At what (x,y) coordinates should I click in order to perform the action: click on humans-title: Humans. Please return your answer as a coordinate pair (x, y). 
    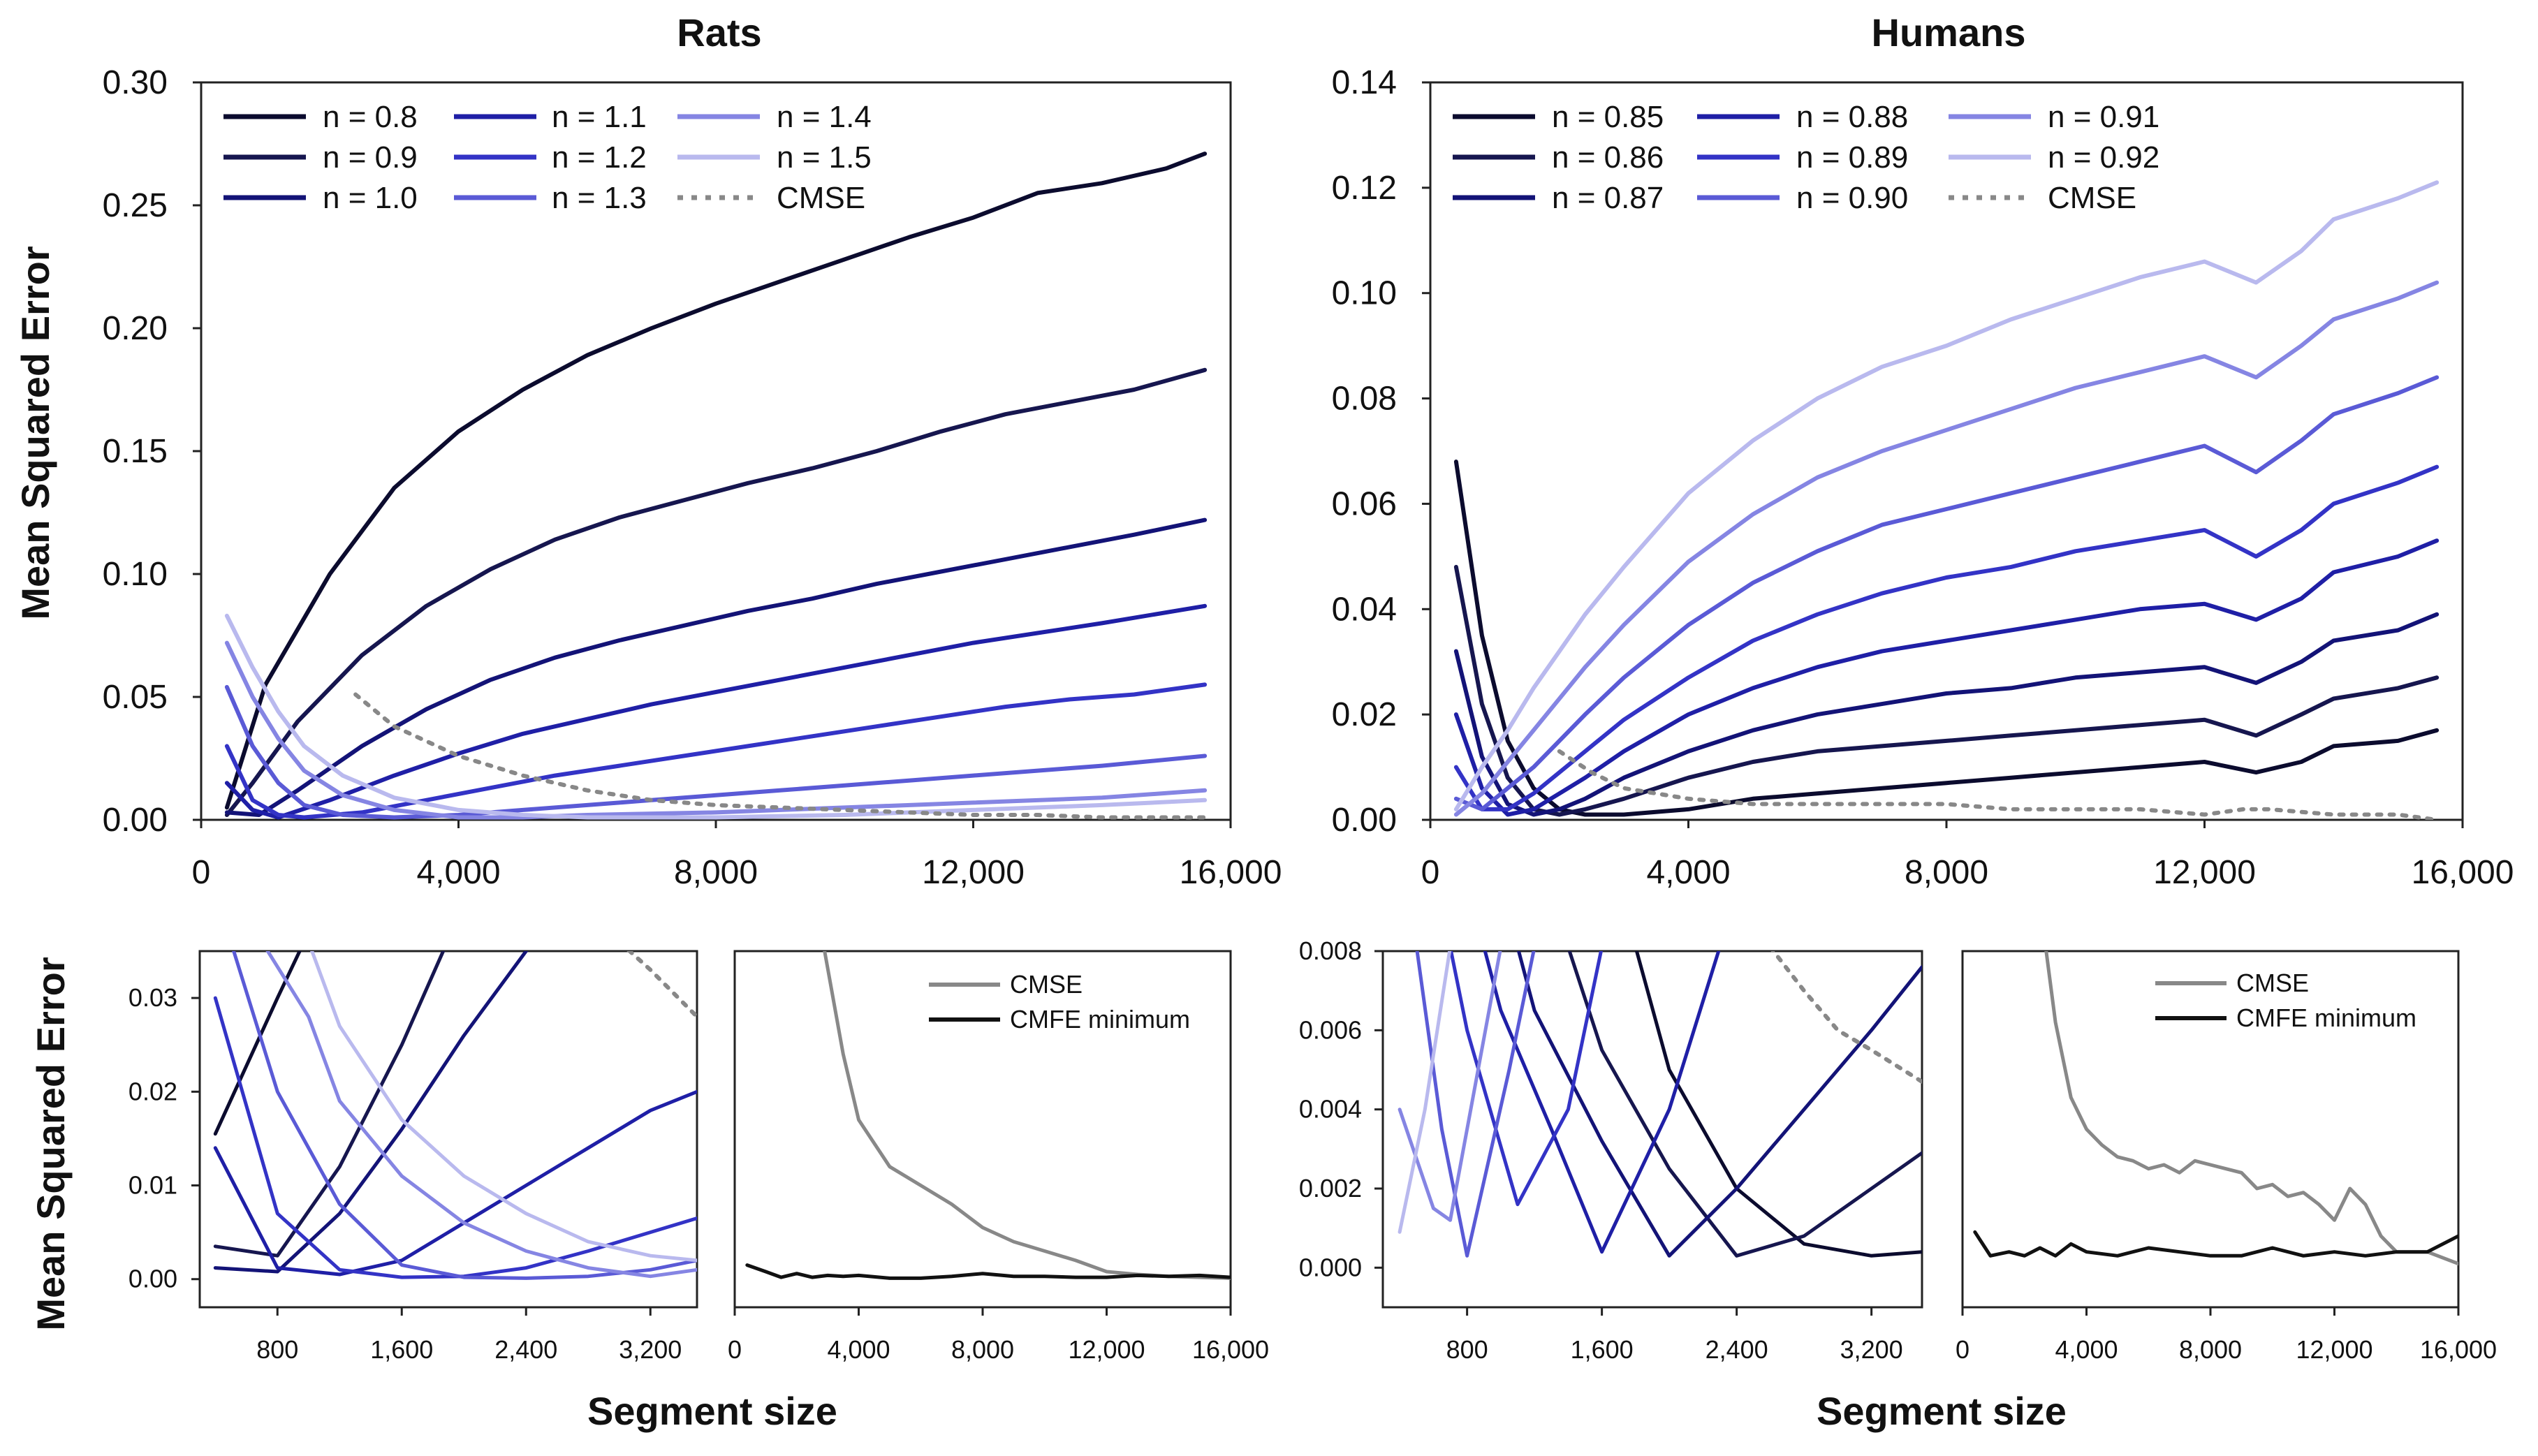
    Looking at the image, I should click on (1949, 32).